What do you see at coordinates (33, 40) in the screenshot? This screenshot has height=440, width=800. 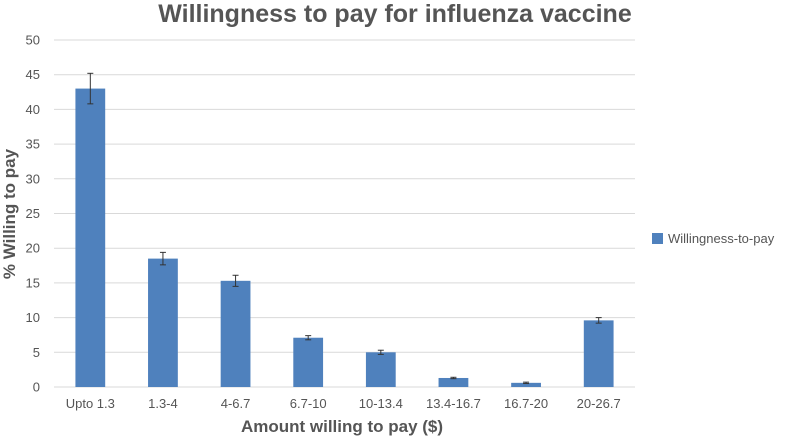 I see `y-tick-label: 50` at bounding box center [33, 40].